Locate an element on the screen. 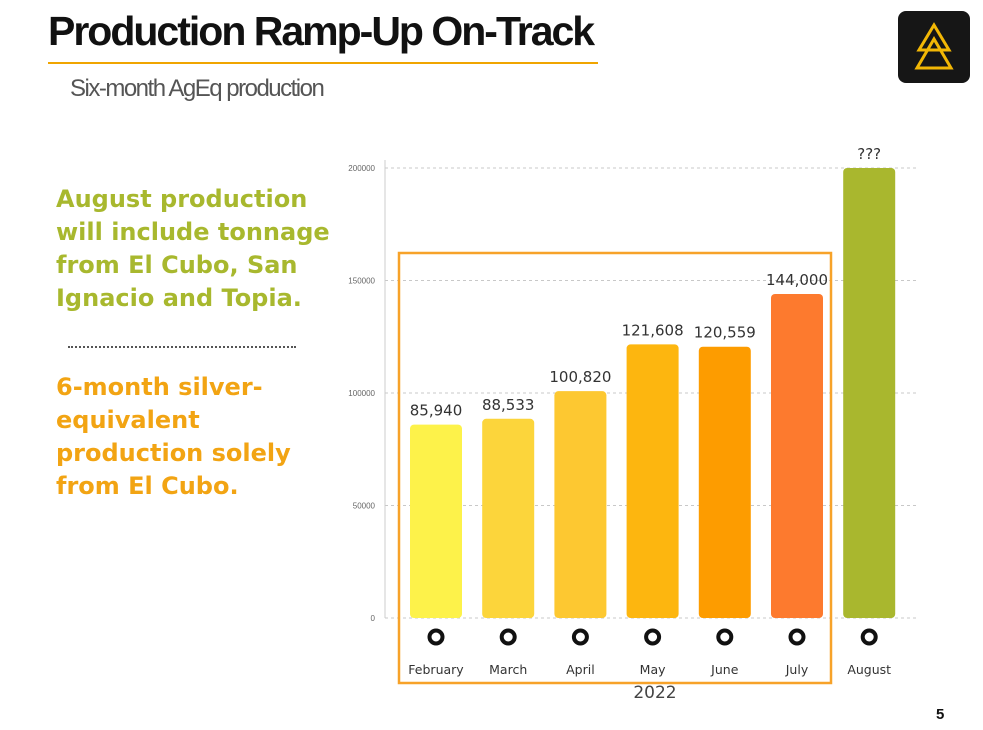 Image resolution: width=983 pixels, height=730 pixels. y-tick-label: 150000 is located at coordinates (361, 281).